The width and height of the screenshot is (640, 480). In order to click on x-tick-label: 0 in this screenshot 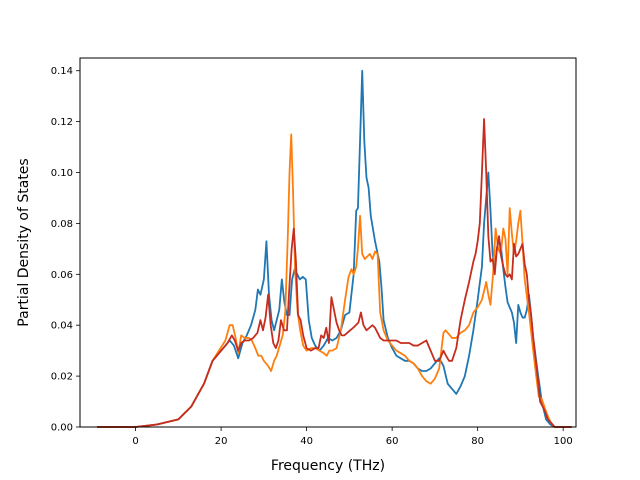, I will do `click(135, 441)`.